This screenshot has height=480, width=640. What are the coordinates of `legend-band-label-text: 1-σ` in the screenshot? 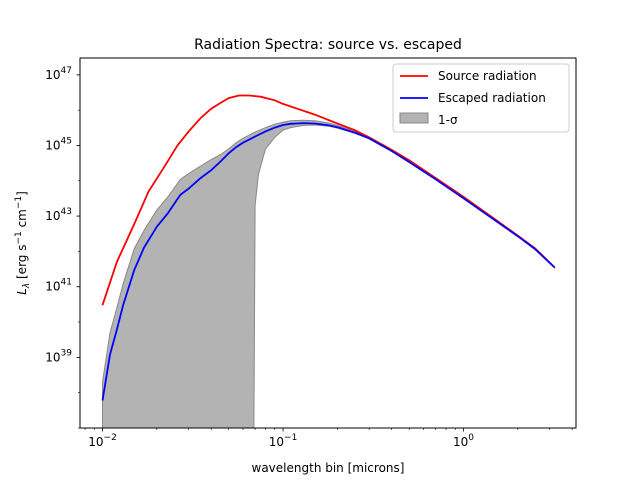 It's located at (448, 120).